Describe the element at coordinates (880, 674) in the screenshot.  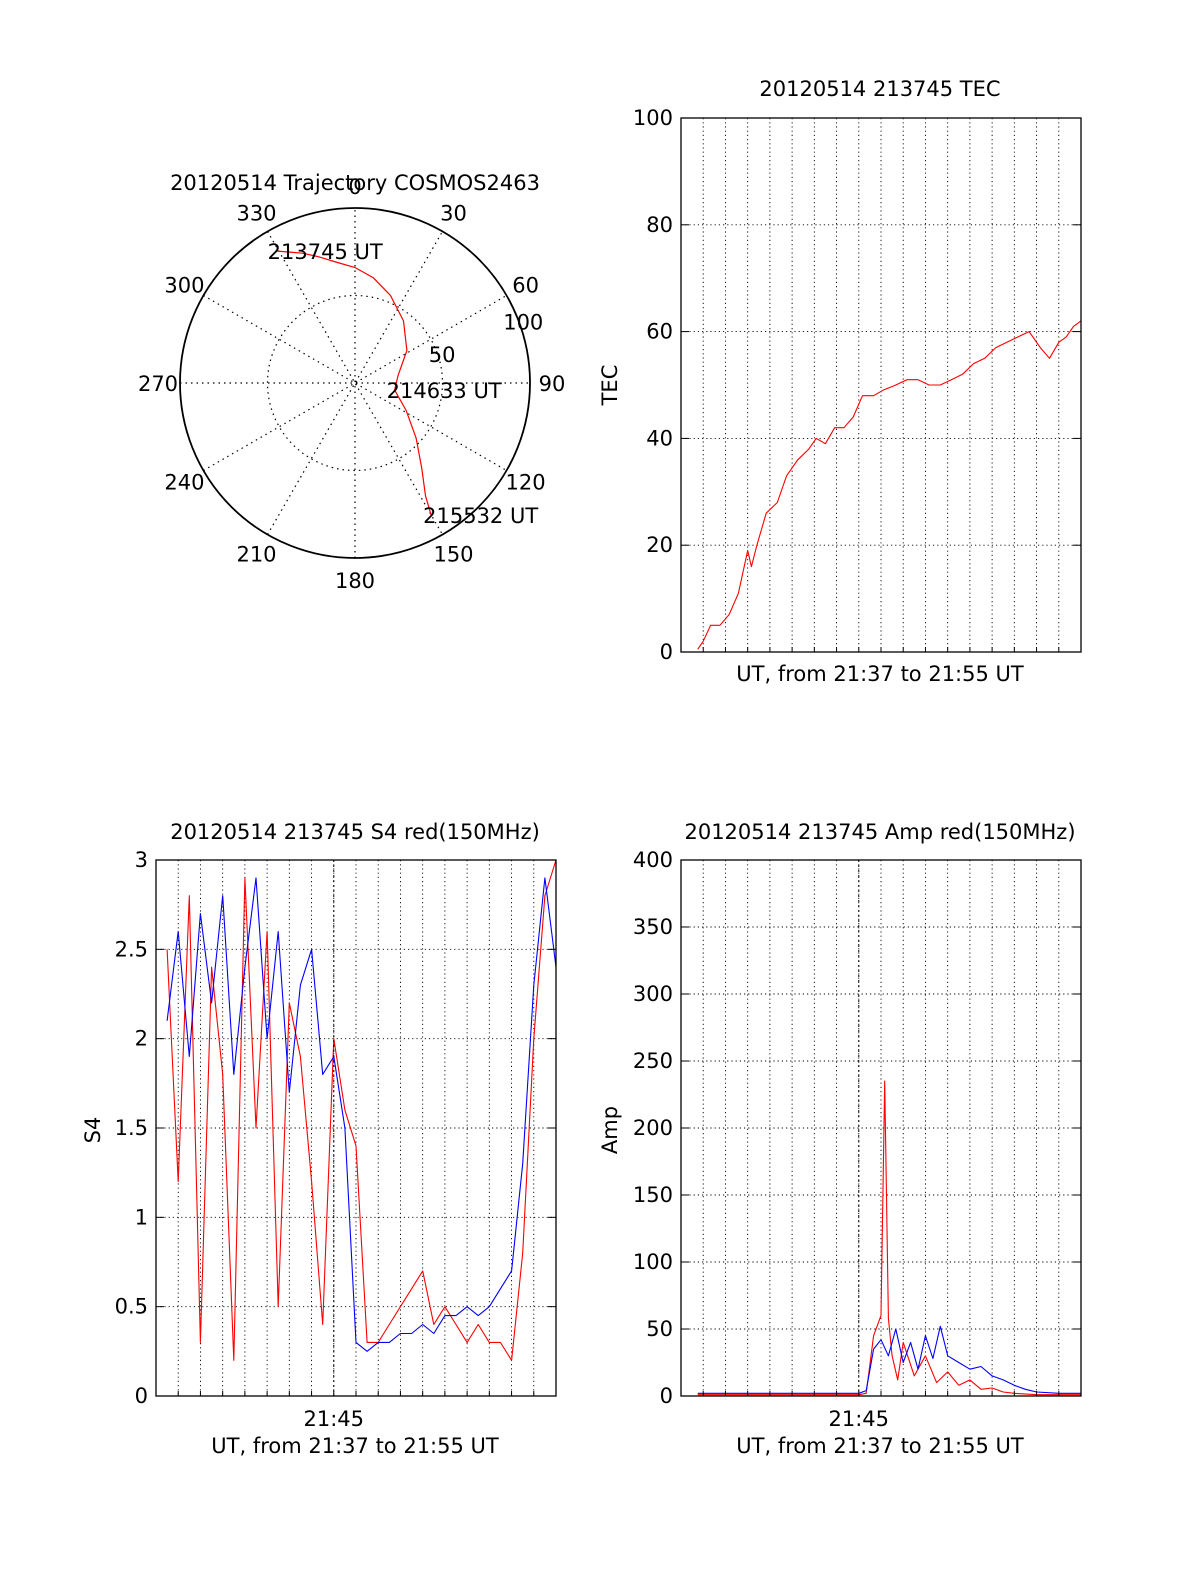
I see `tec-xlabel: UT, from 21:37 to 21:55 UT` at that location.